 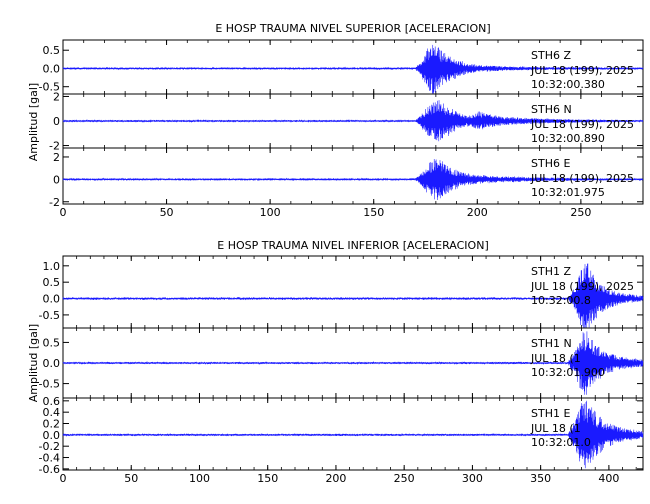 What do you see at coordinates (52, 424) in the screenshot?
I see `y-tick-label: 0.2` at bounding box center [52, 424].